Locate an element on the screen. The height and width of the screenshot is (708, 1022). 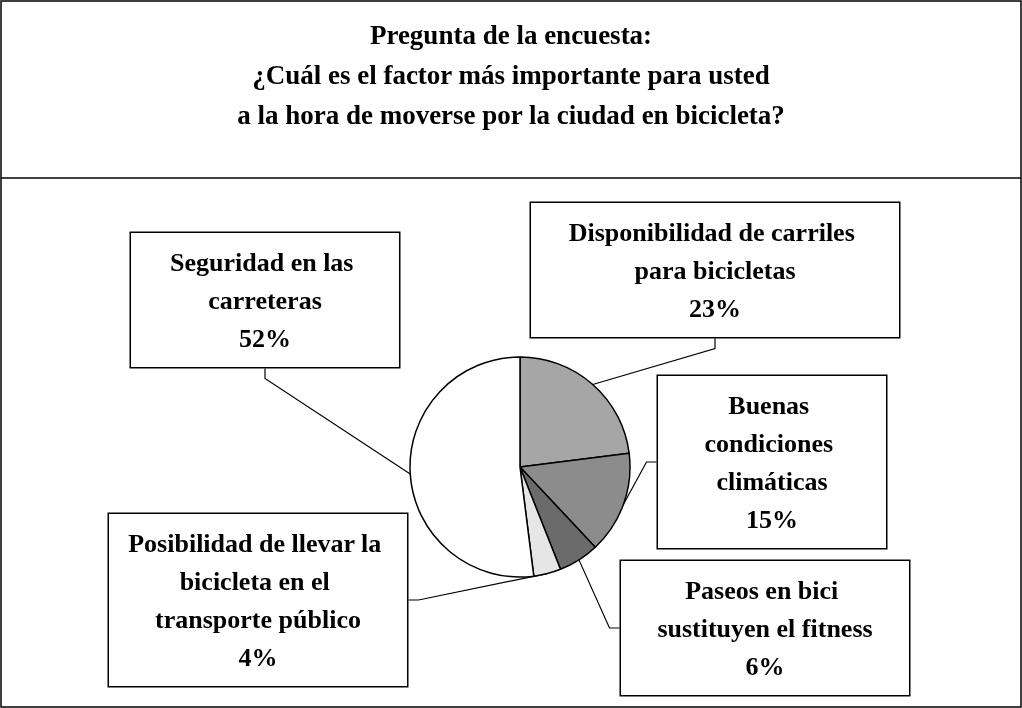
data-label: 4% is located at coordinates (258, 657).